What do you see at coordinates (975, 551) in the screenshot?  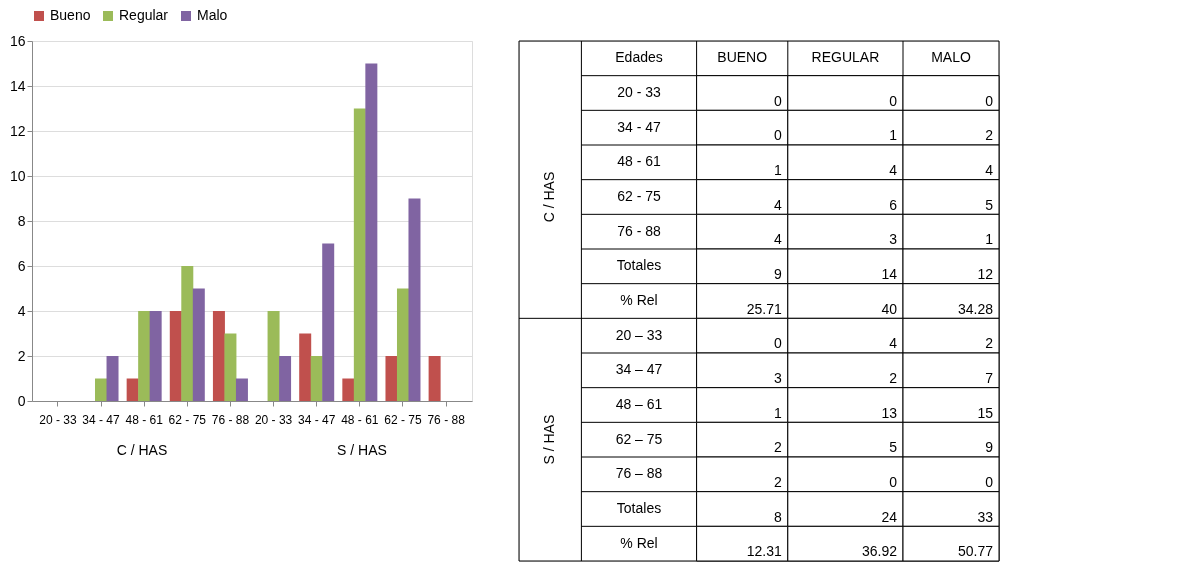 I see `data-label: 50.77` at bounding box center [975, 551].